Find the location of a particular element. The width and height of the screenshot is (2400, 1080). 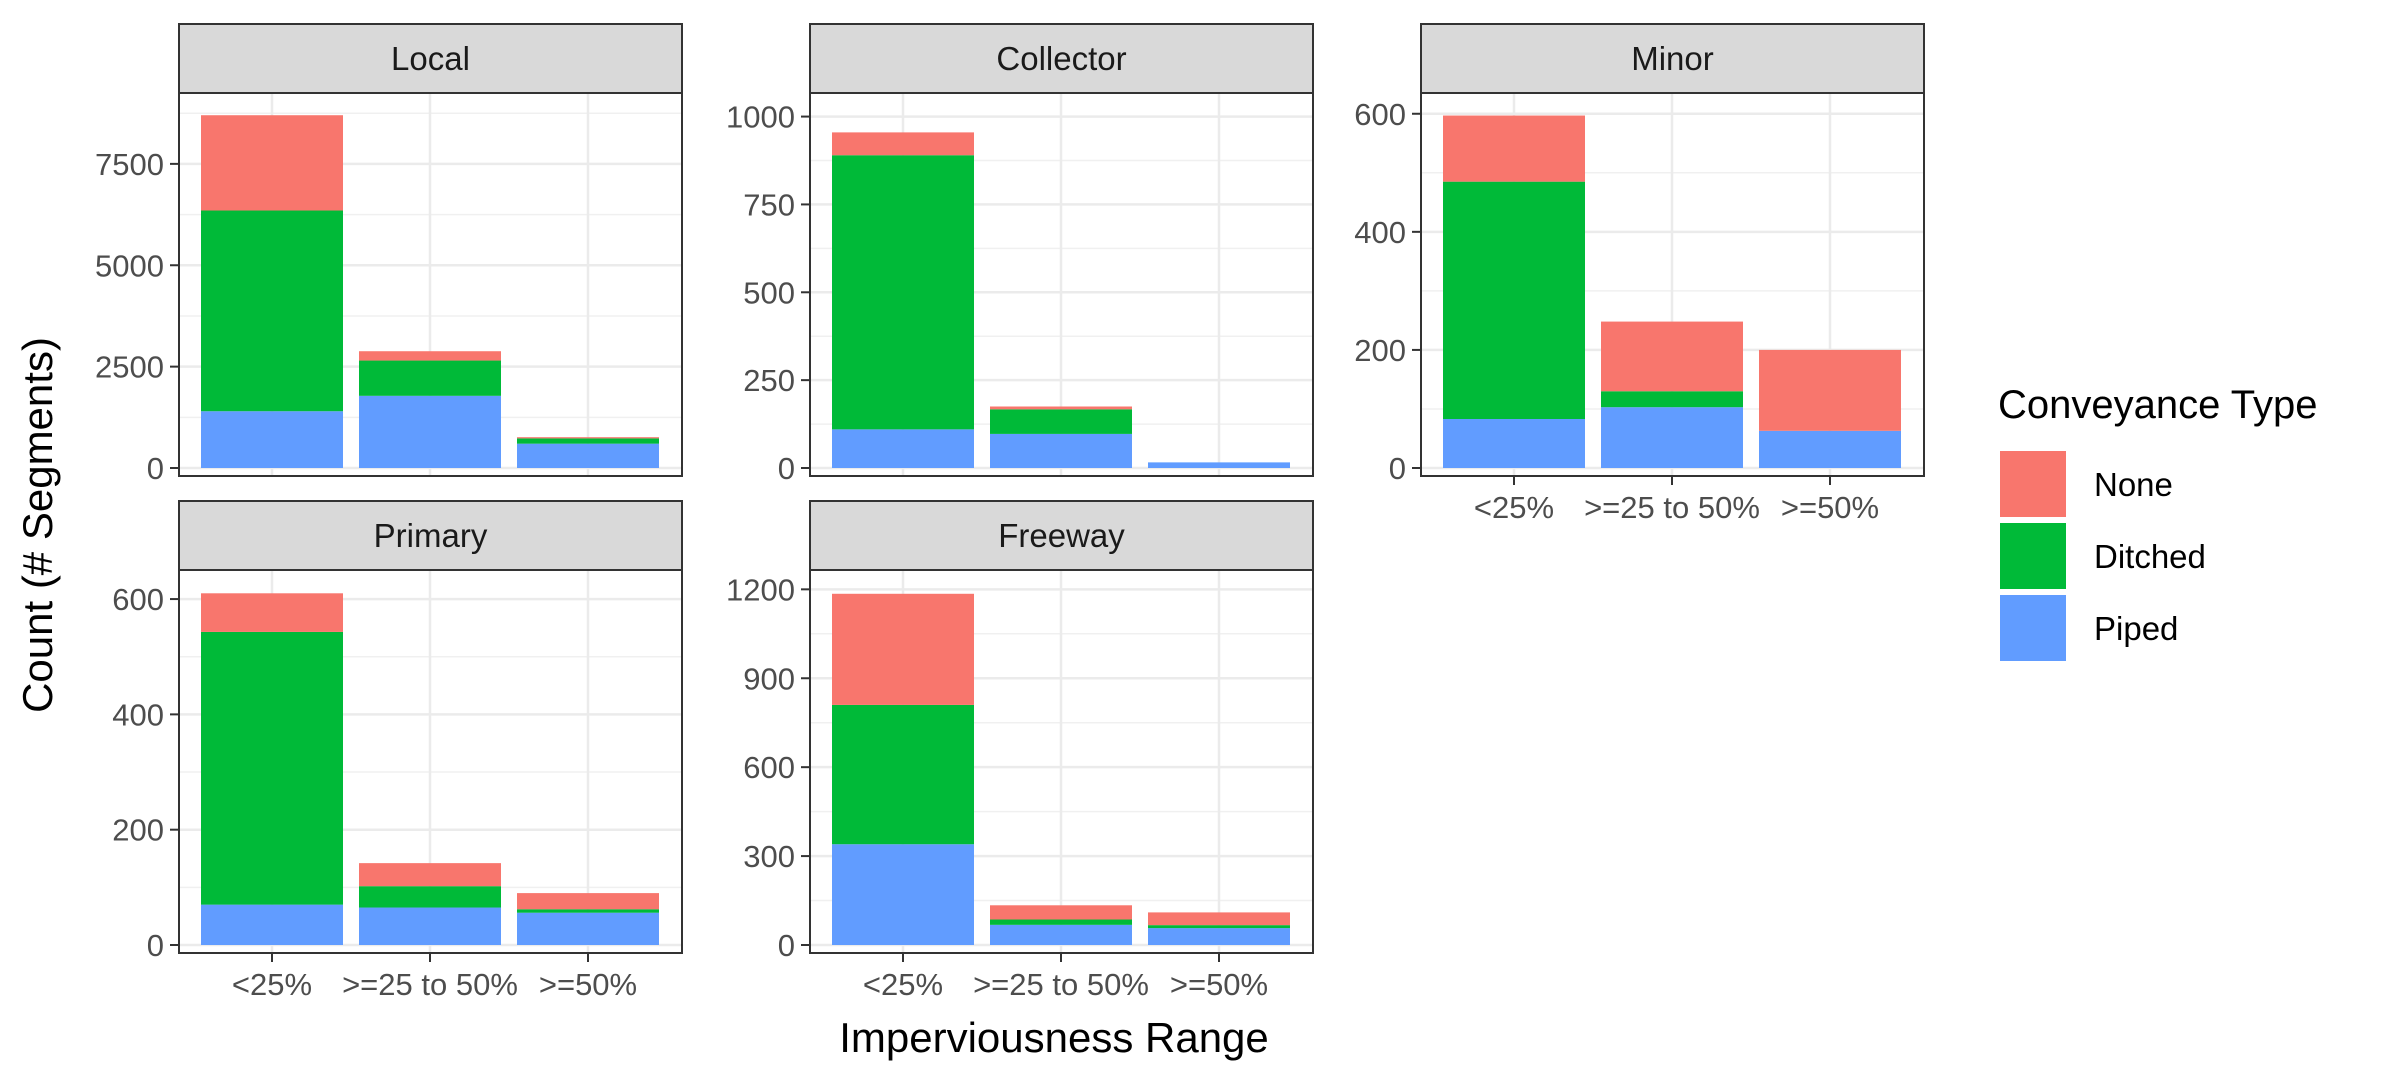

y-tick-label: 1200 is located at coordinates (760, 589).